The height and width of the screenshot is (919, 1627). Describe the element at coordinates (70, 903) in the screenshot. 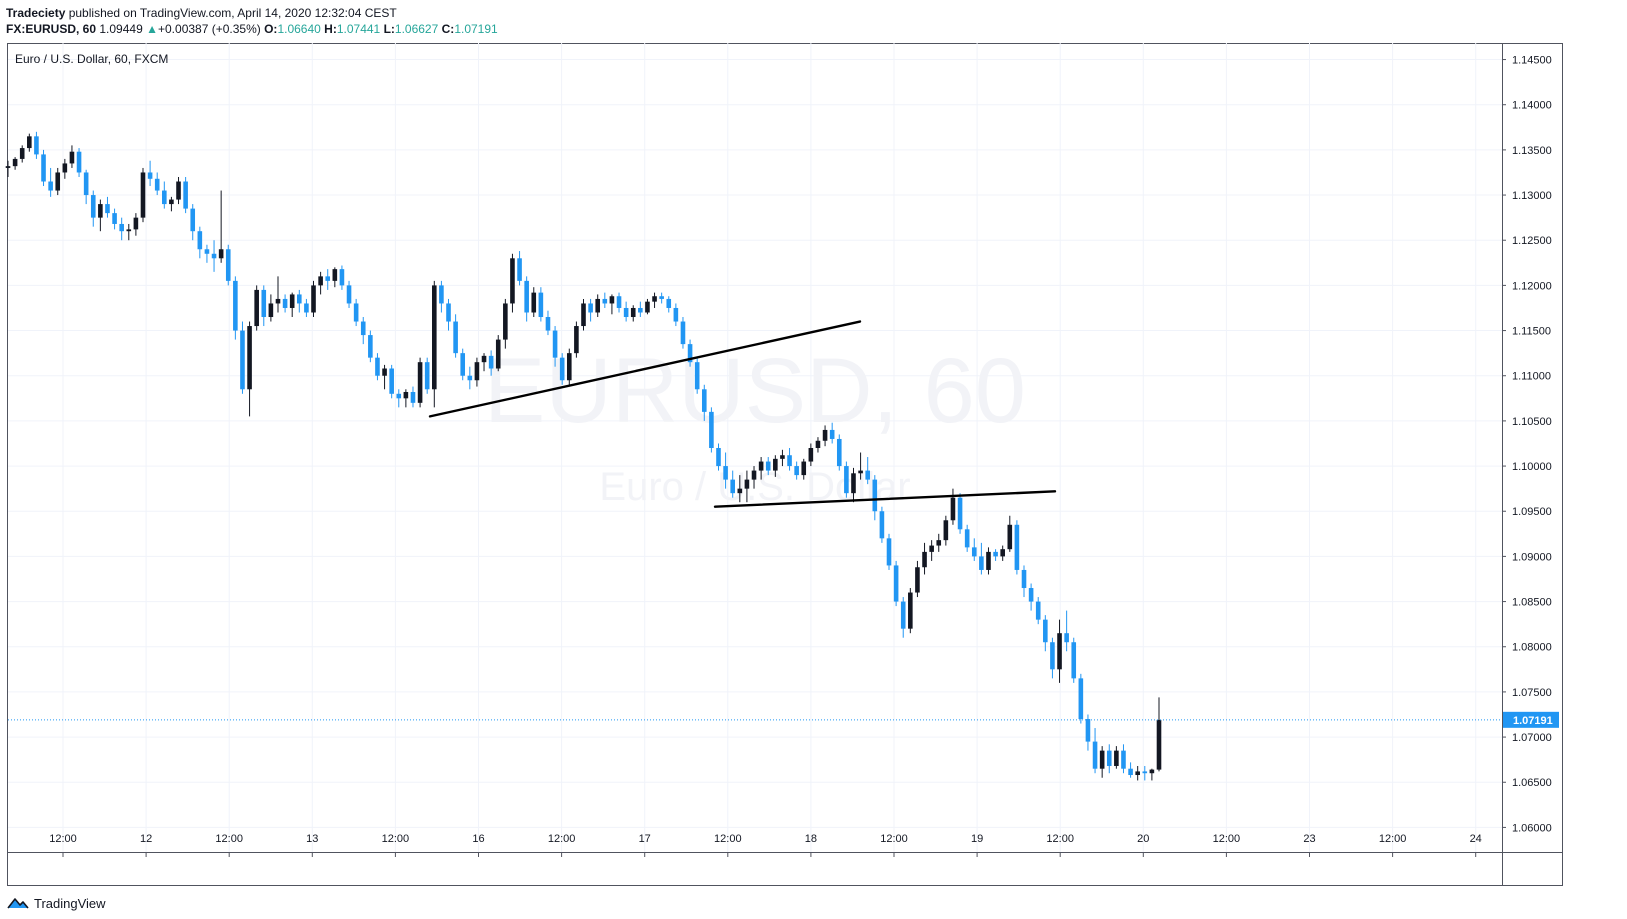

I see `brand-name: TradingView` at that location.